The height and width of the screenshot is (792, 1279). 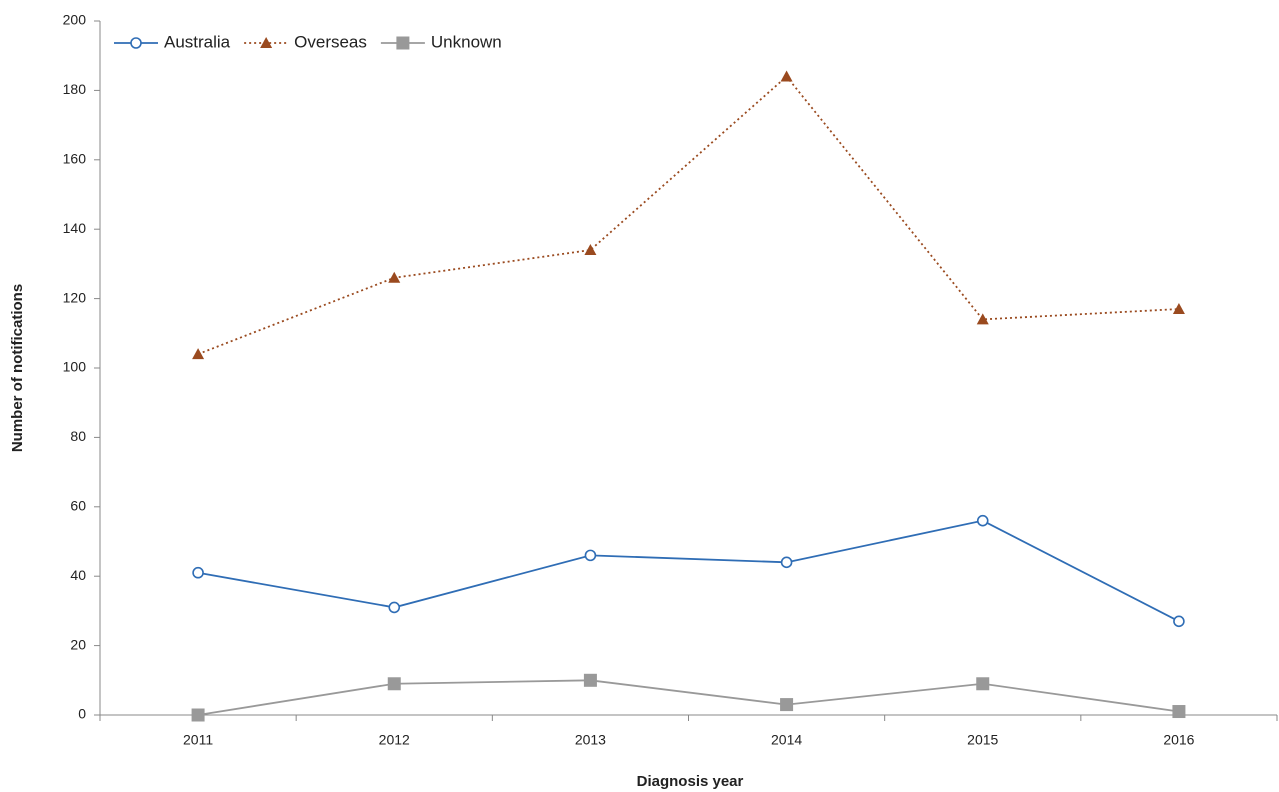 What do you see at coordinates (786, 740) in the screenshot?
I see `x-tick-label: 2014` at bounding box center [786, 740].